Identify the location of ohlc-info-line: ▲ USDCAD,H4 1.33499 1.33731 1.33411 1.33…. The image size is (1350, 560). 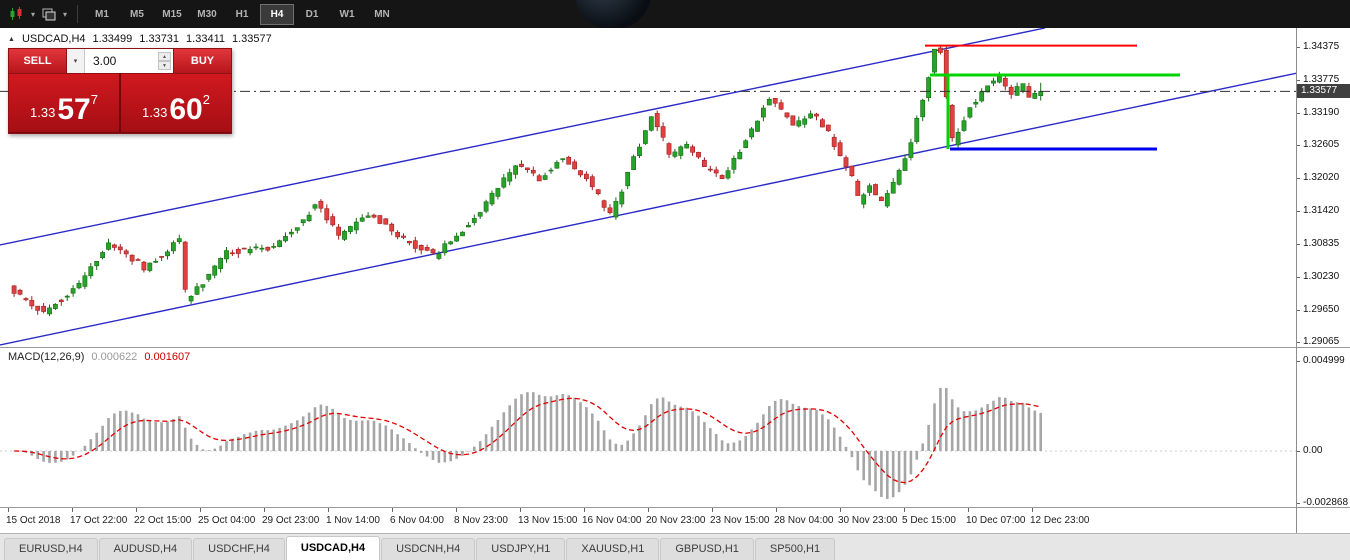
(140, 39).